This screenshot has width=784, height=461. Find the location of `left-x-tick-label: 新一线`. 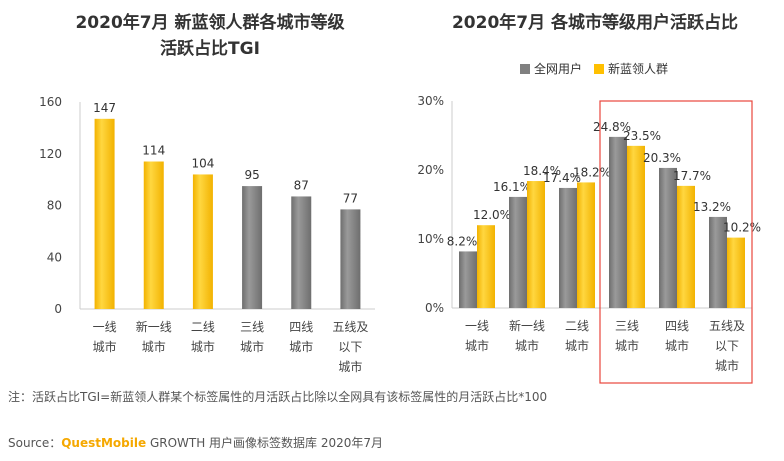

left-x-tick-label: 新一线 is located at coordinates (154, 326).